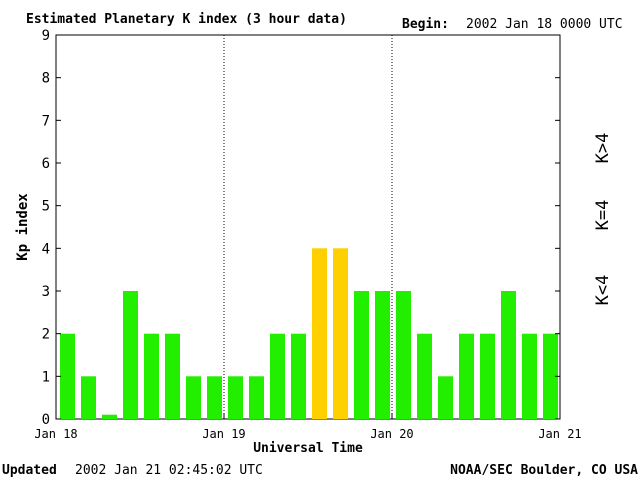 The height and width of the screenshot is (480, 640). I want to click on y-tick-label-0: 0, so click(46, 420).